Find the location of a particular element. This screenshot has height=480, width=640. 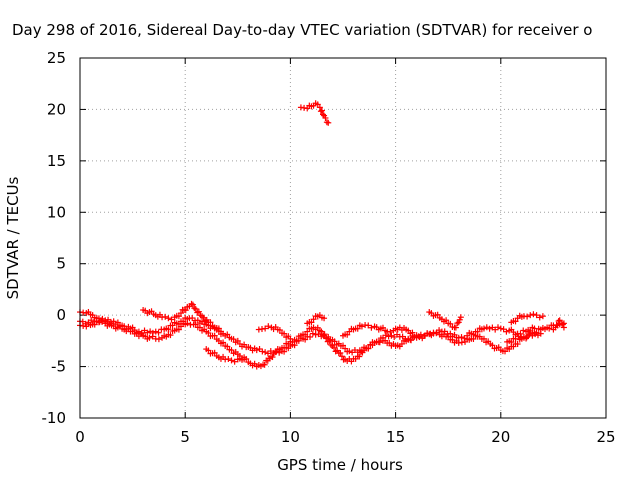

y-tick-label: 0 is located at coordinates (61, 315).